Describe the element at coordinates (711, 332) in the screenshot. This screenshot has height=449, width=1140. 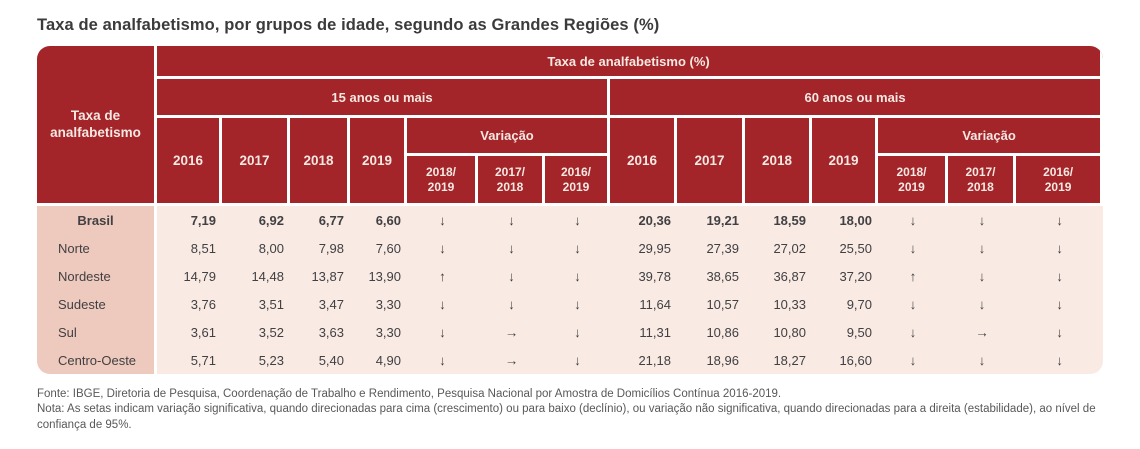
I see `value-cell: 10,86` at that location.